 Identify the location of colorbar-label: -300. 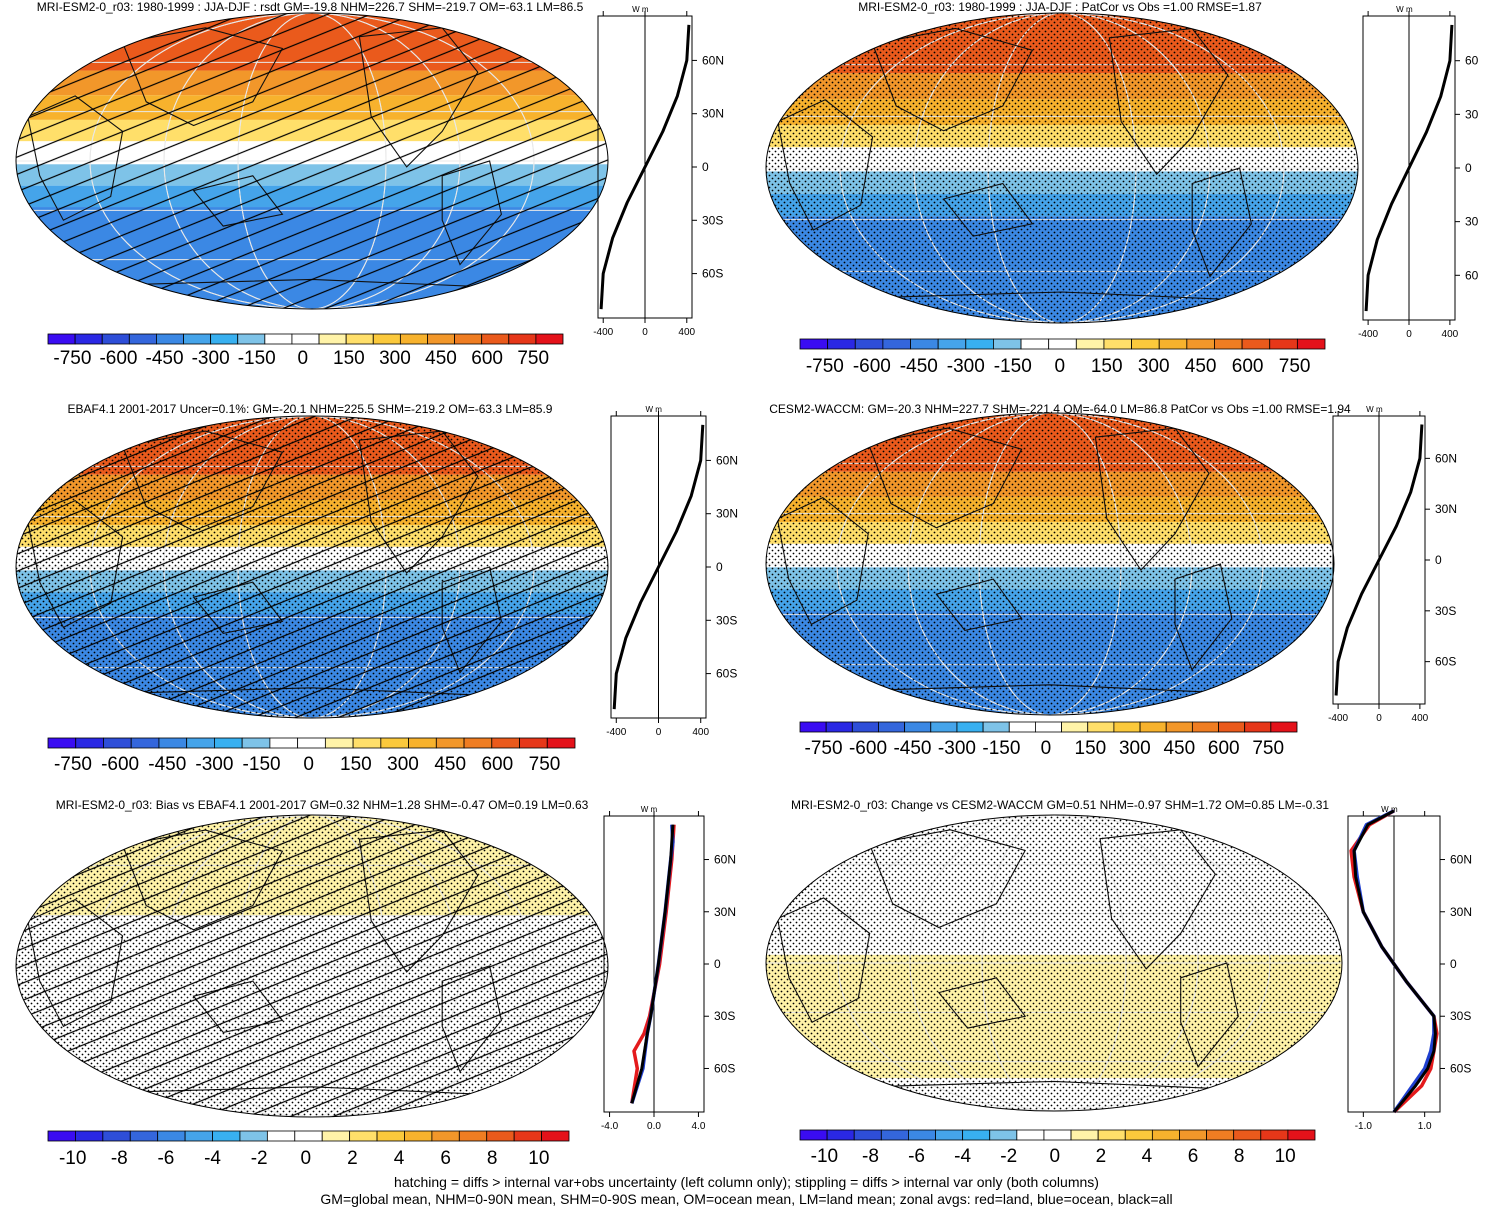
(957, 748).